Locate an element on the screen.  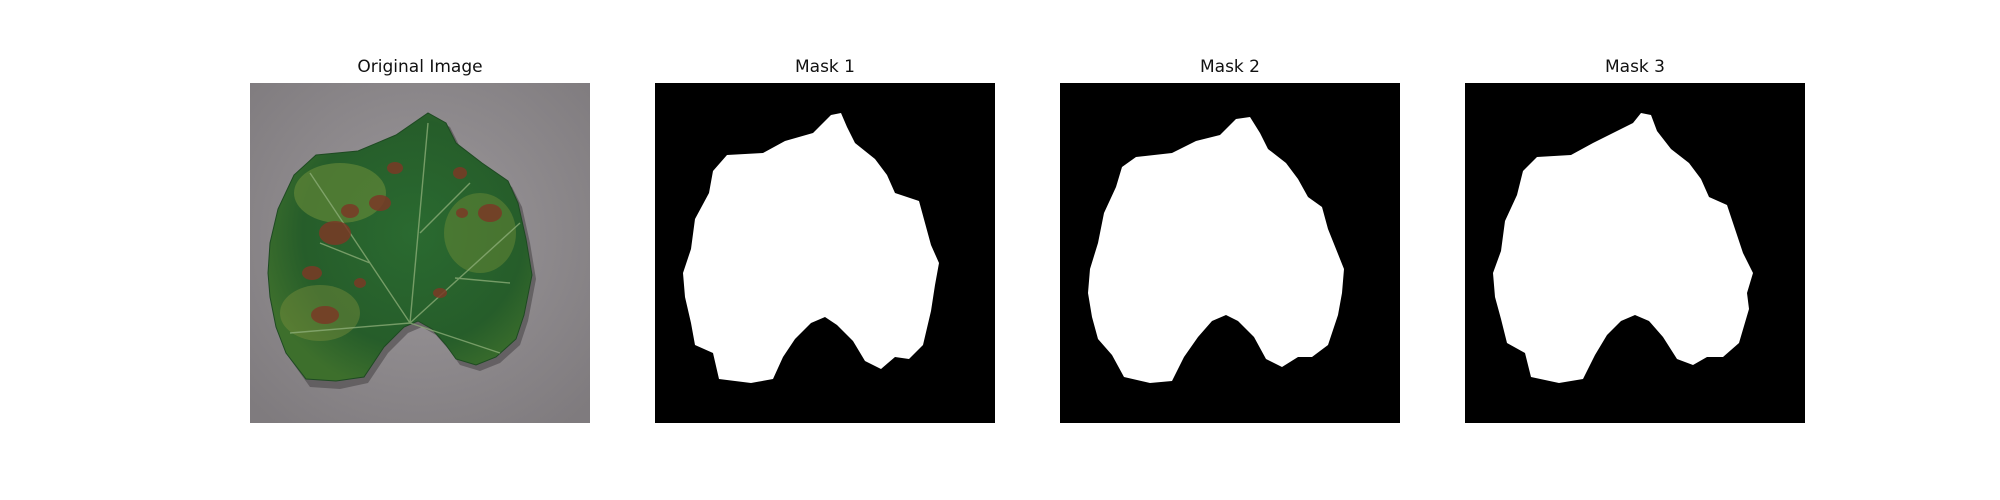
original-image-title: Original Image is located at coordinates (420, 67).